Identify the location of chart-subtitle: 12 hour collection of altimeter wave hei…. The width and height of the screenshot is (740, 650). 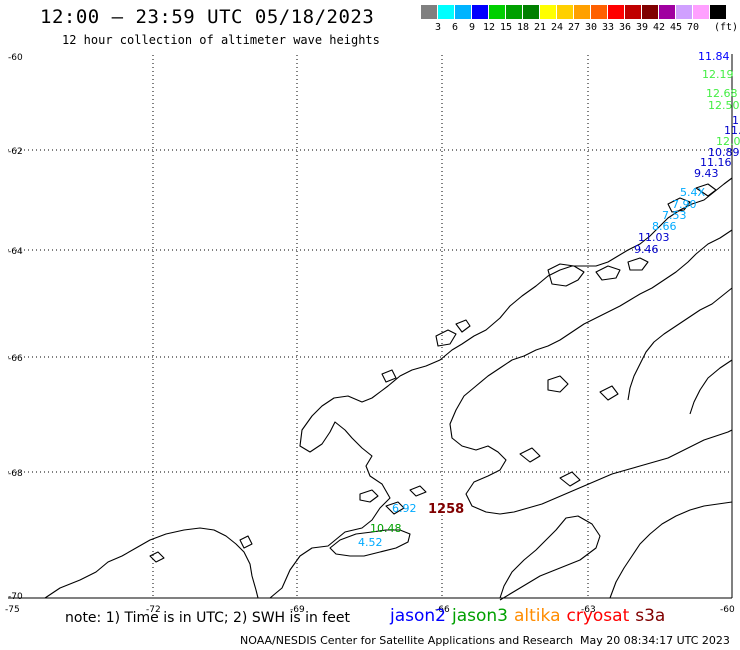
(221, 40).